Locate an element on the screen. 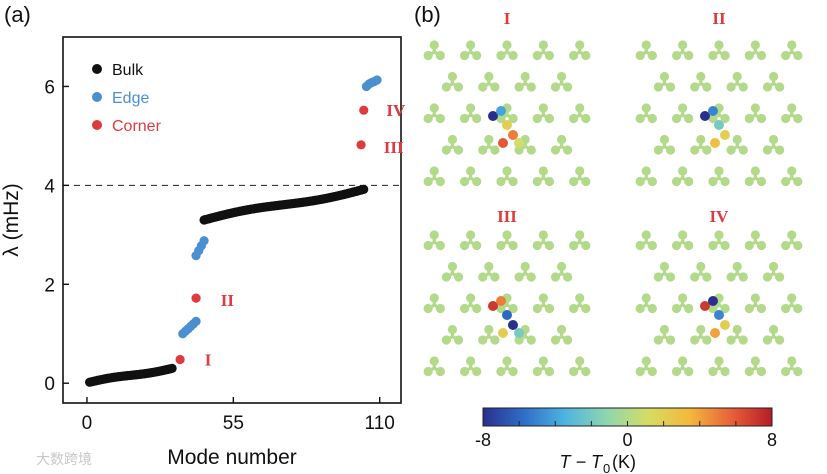  hotspot-cluster is located at coordinates (715, 317).